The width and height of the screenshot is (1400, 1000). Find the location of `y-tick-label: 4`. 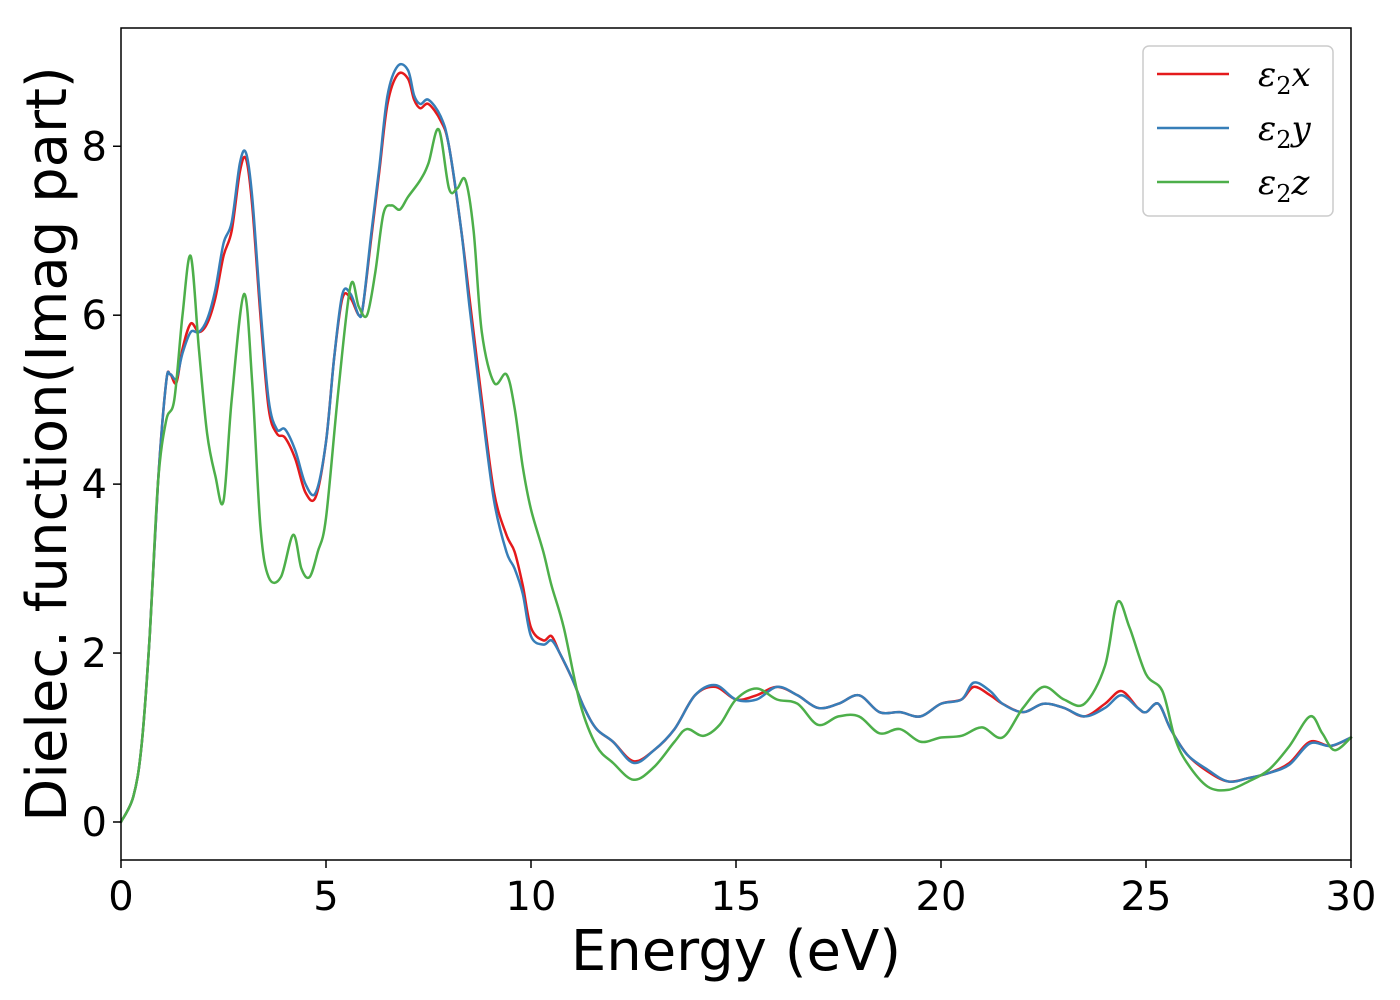

y-tick-label: 4 is located at coordinates (94, 485).